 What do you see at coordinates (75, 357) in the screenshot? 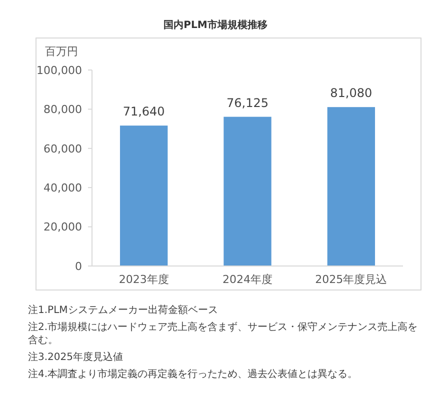
I see `text: 注3.2025年度見込値` at bounding box center [75, 357].